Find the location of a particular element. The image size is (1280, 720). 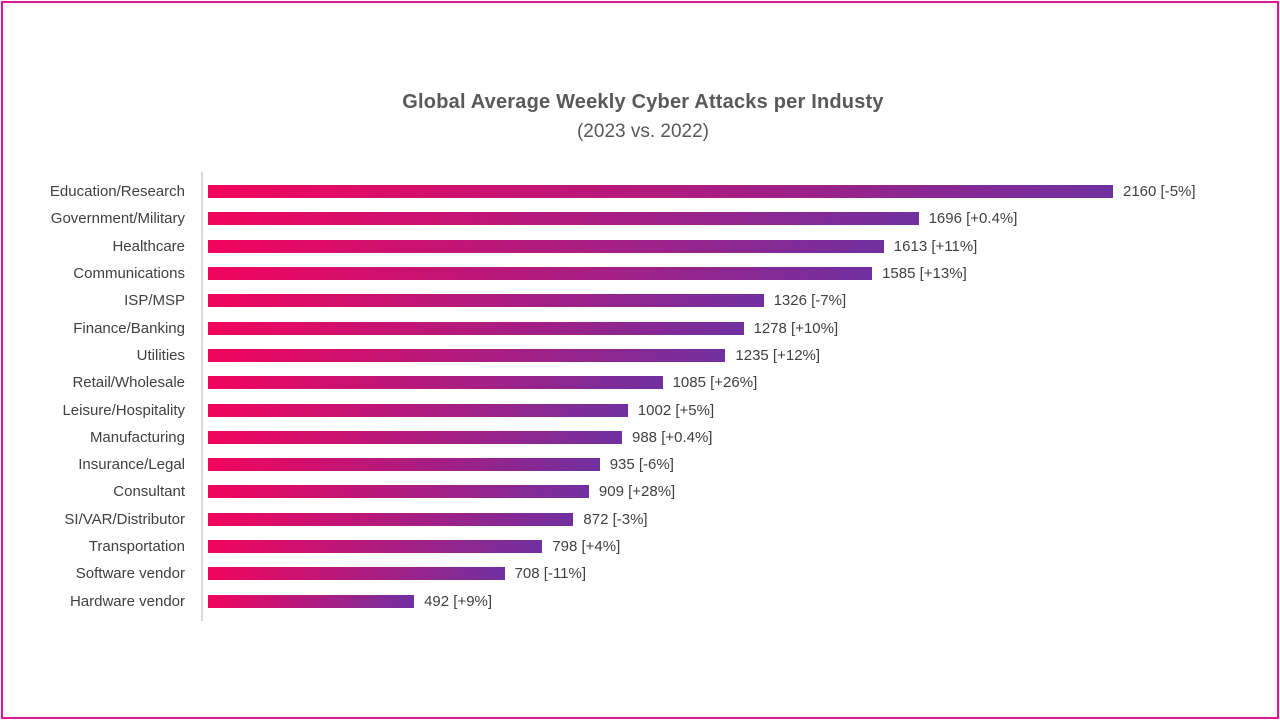

value-label: 708 [-11%] is located at coordinates (550, 574).